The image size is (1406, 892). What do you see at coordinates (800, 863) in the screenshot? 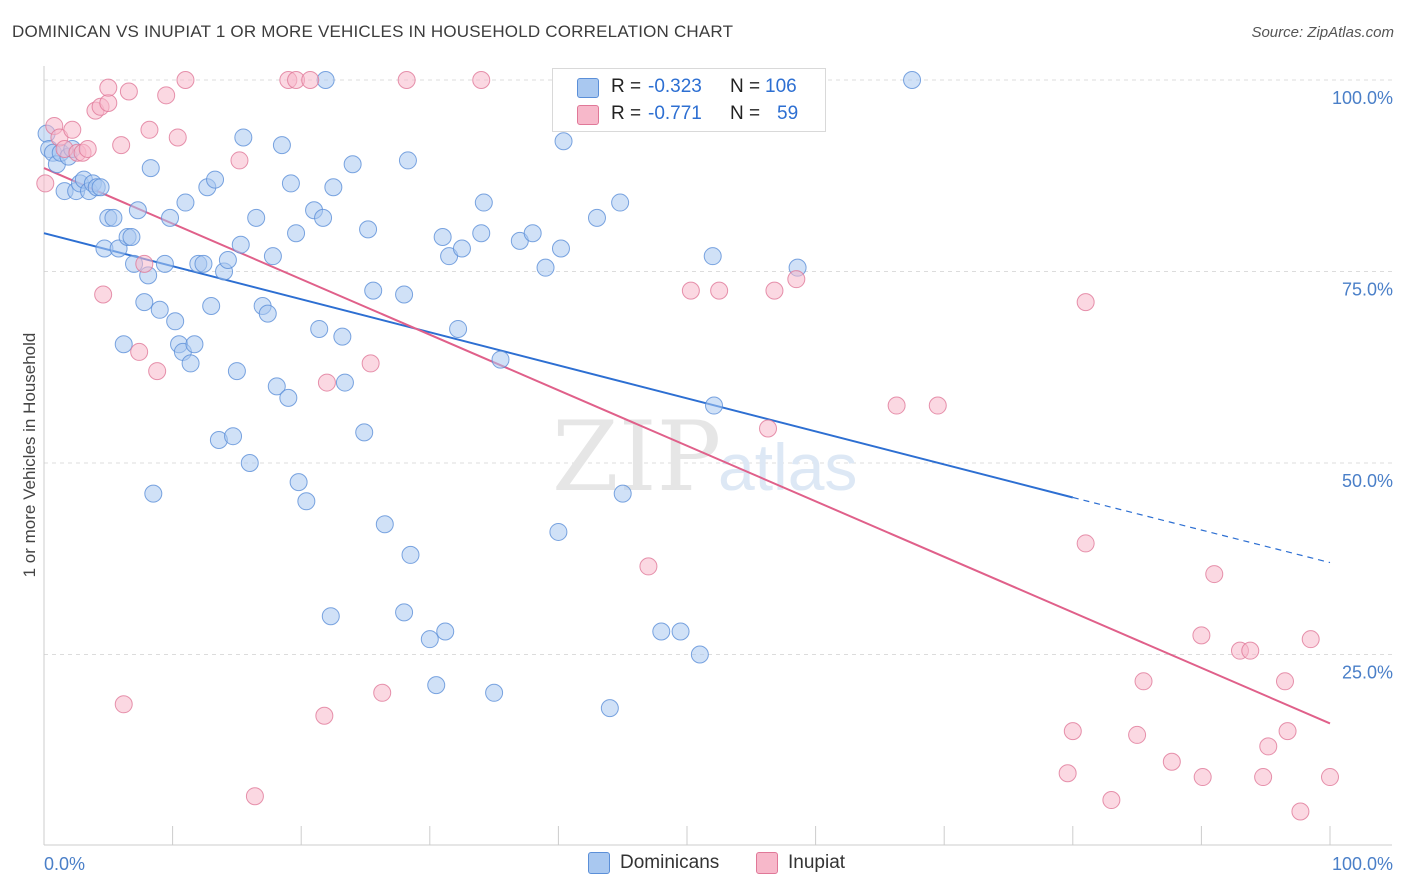
I see `legend-item-inupiat: Inupiat` at bounding box center [800, 863].